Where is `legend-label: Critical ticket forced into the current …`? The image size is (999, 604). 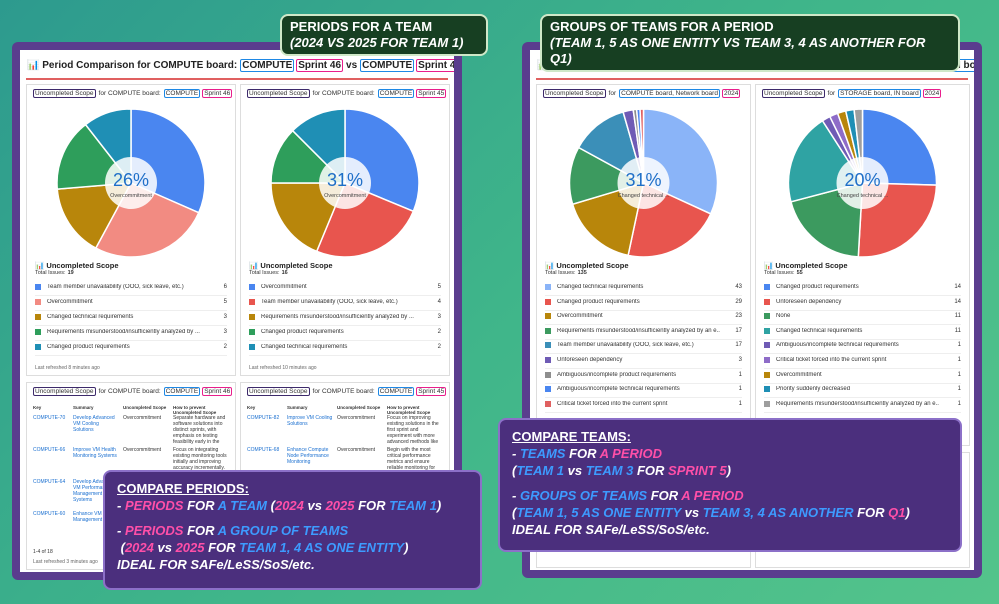
legend-label: Critical ticket forced into the current … is located at coordinates (612, 403).